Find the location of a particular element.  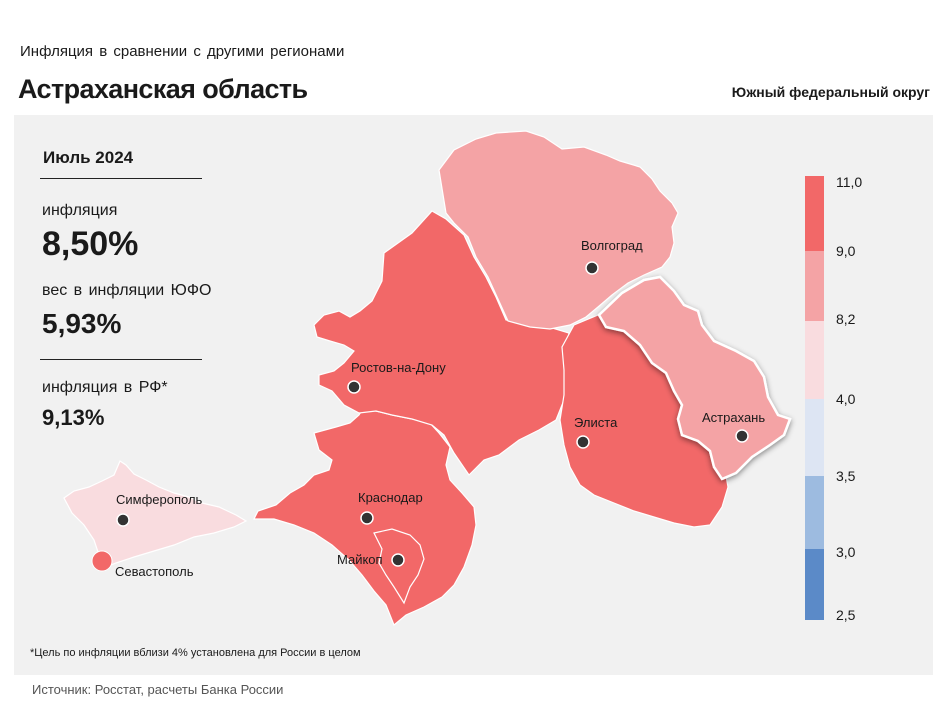

region-rostov is located at coordinates (441, 343).